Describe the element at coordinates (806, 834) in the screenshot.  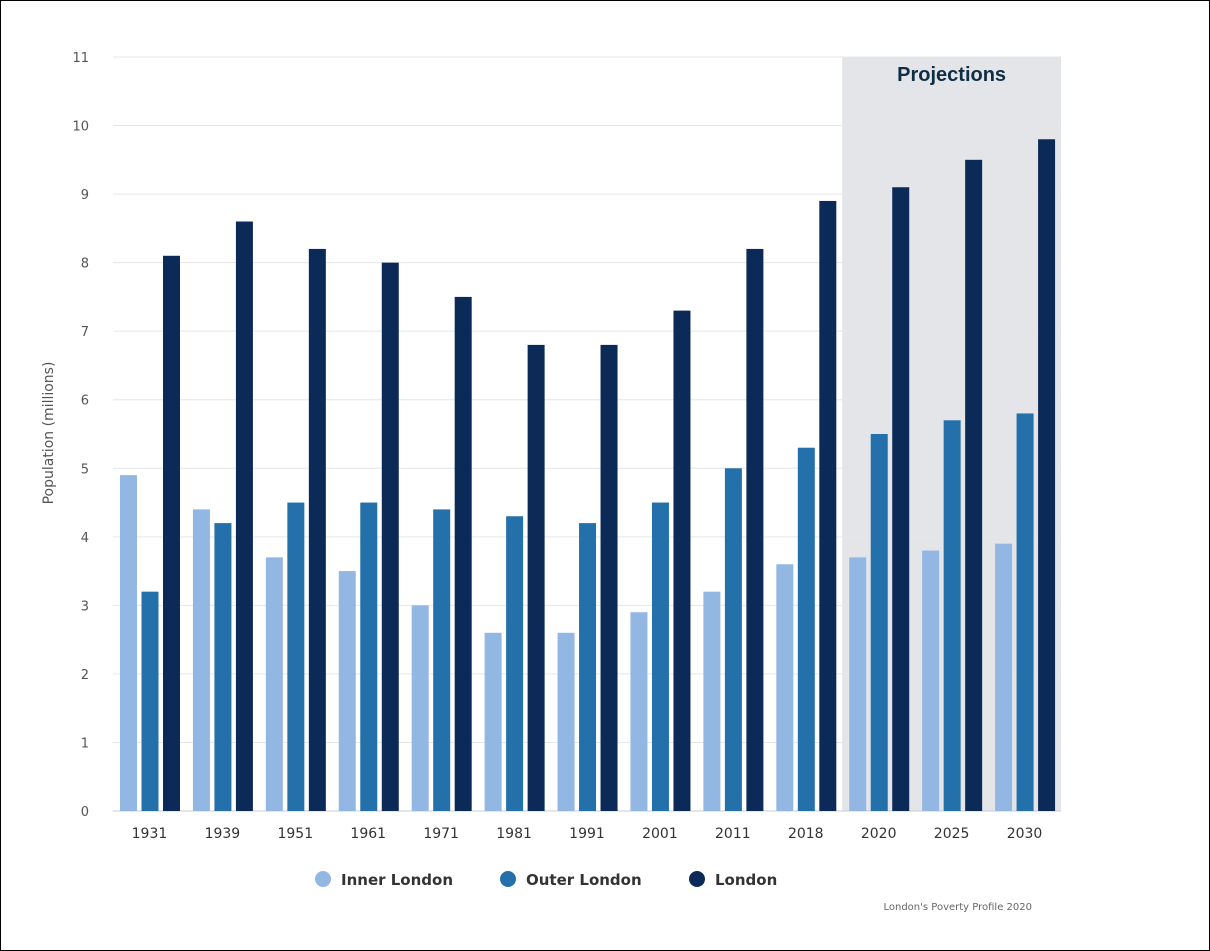
I see `x-tick-label: 2018` at that location.